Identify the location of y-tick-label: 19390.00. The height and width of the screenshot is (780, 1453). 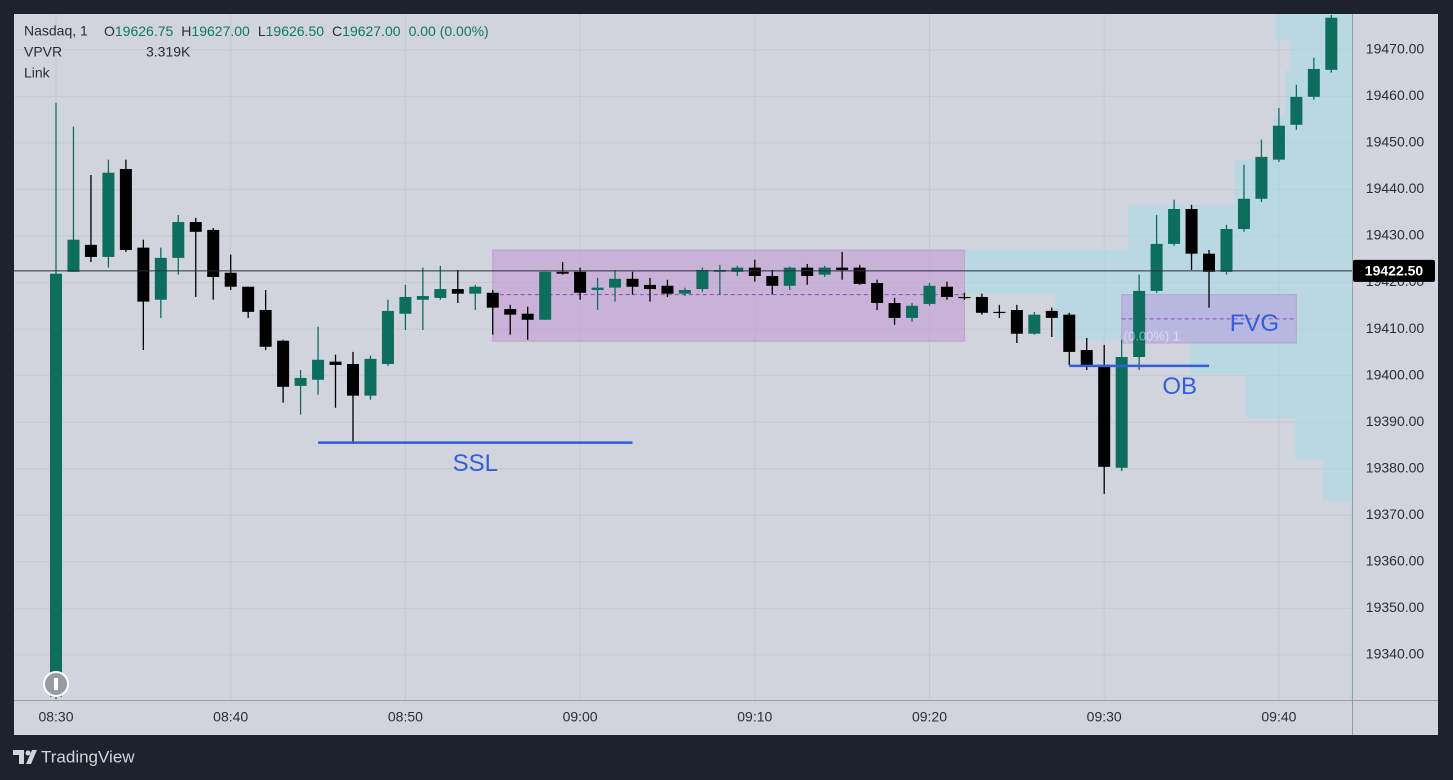
(1395, 421).